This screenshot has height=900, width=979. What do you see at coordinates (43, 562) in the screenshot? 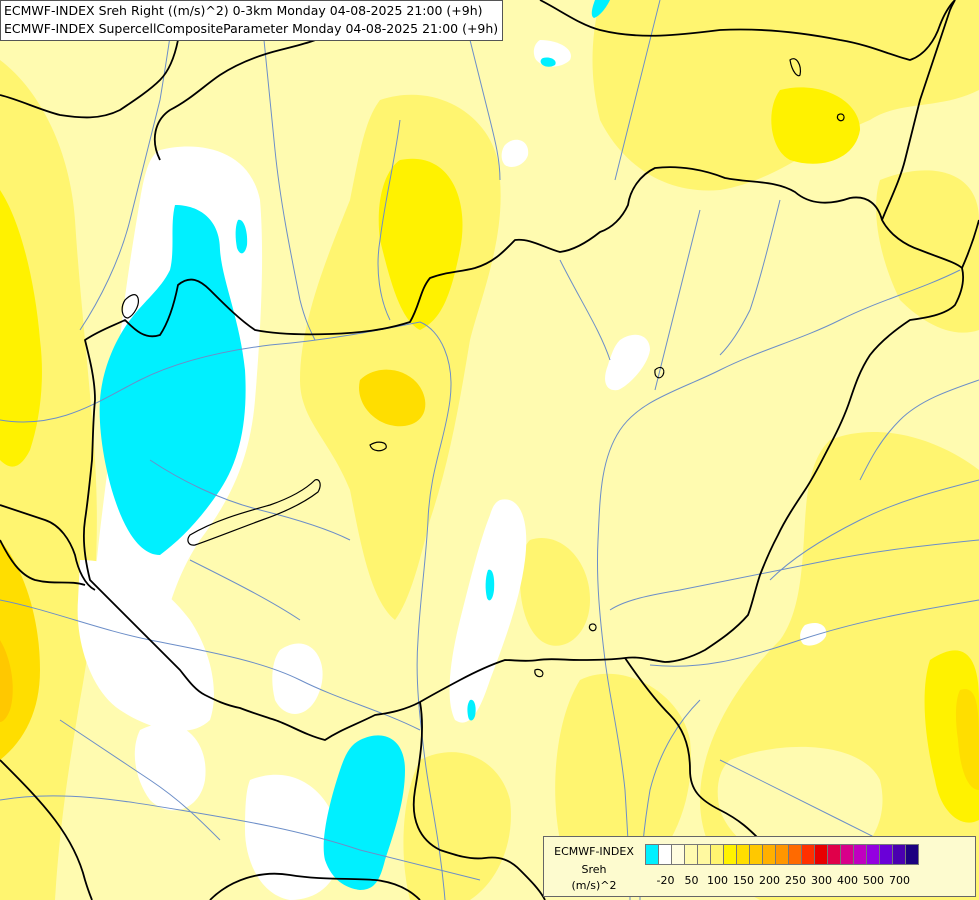
I see `border-croatia` at bounding box center [43, 562].